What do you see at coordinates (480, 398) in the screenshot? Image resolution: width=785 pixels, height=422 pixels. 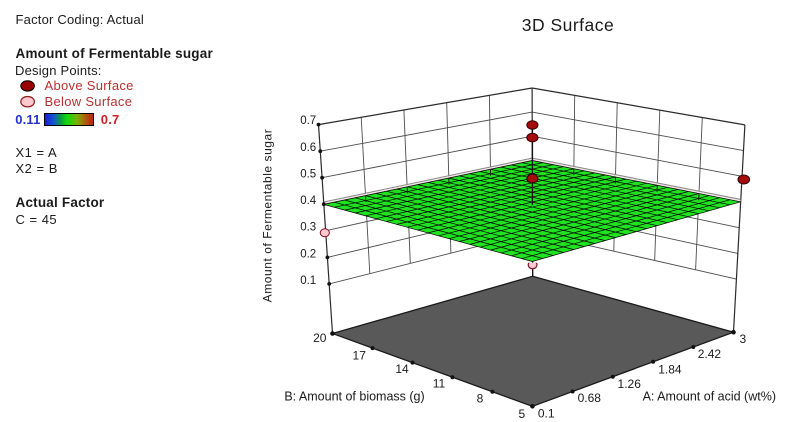 I see `svg-text: 8` at bounding box center [480, 398].